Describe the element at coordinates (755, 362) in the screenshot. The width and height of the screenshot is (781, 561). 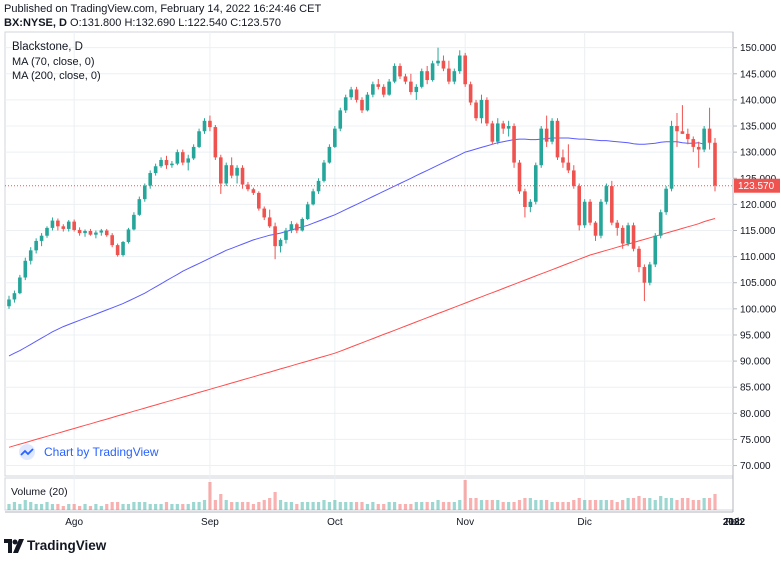
I see `price-tick-label: 90.000` at that location.